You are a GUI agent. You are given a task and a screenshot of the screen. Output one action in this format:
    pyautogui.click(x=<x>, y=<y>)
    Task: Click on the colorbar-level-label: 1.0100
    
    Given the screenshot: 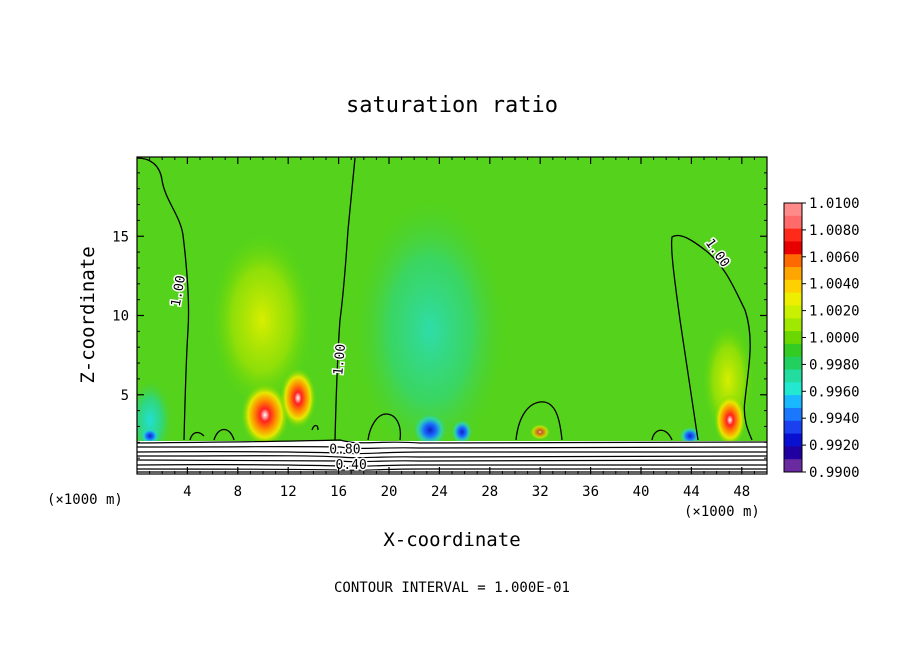 What is the action you would take?
    pyautogui.click(x=834, y=204)
    